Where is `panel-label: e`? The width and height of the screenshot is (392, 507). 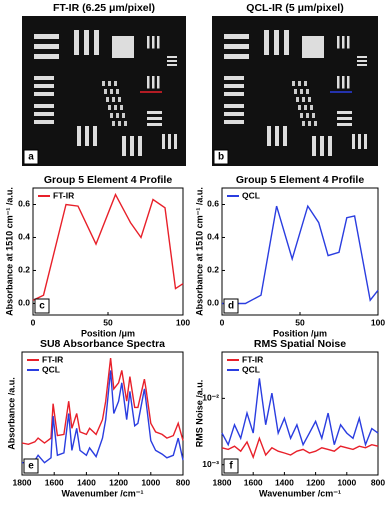 panel-label: e is located at coordinates (31, 466).